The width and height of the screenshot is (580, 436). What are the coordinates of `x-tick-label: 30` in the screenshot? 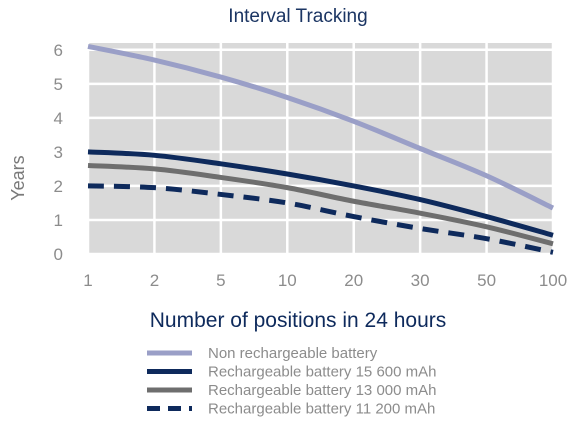 It's located at (420, 280).